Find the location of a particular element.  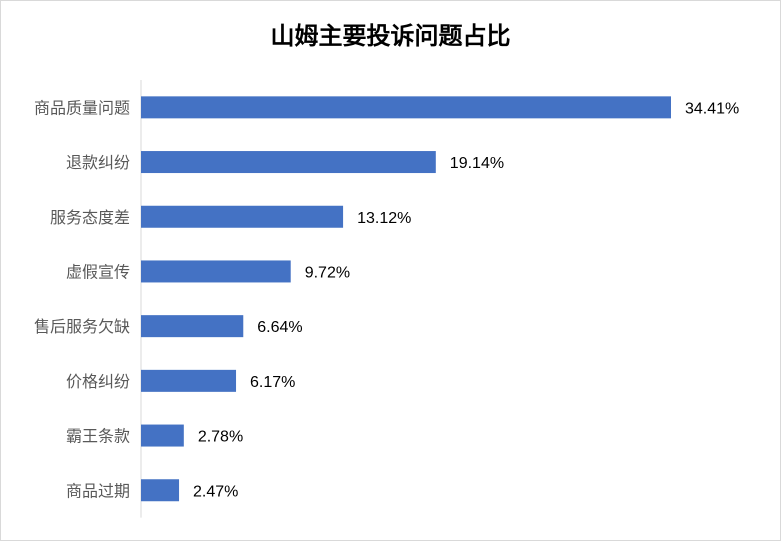

category-label: 虚假宣传 is located at coordinates (98, 271).